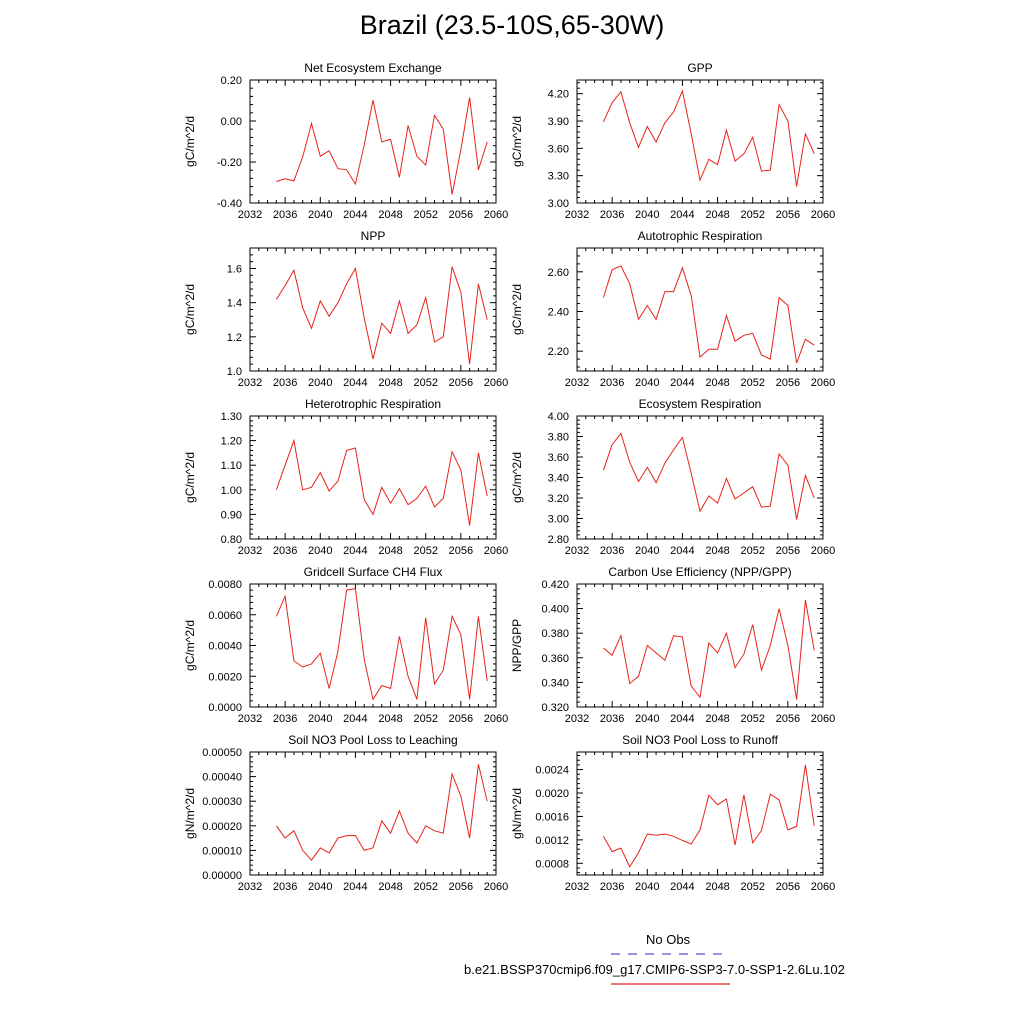 The image size is (1024, 1024). What do you see at coordinates (225, 647) in the screenshot?
I see `y-tick-label: 0.0040` at bounding box center [225, 647].